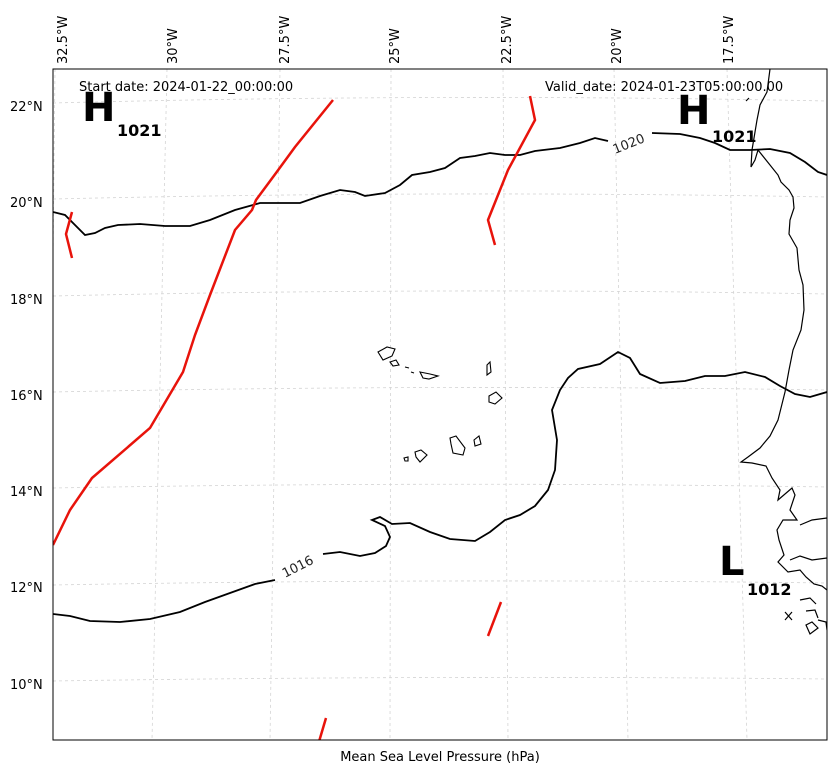 This screenshot has height=783, width=837. Describe the element at coordinates (122, 112) in the screenshot. I see `pressure-center-high-west: H 1021` at that location.